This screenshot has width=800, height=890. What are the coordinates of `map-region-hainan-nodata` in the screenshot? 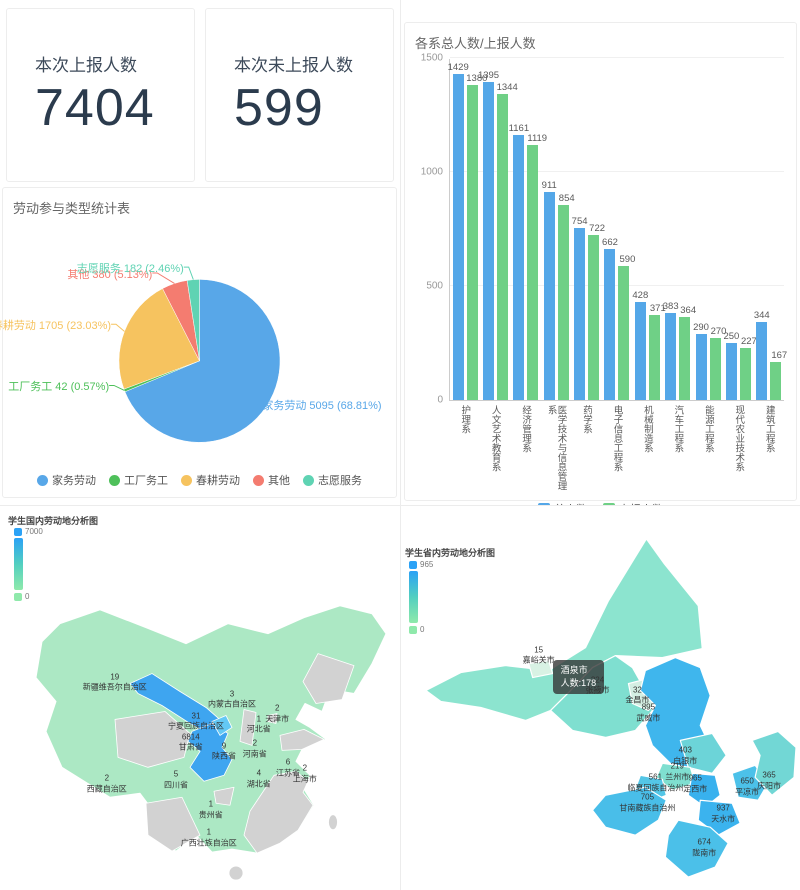 It's located at (236, 873).